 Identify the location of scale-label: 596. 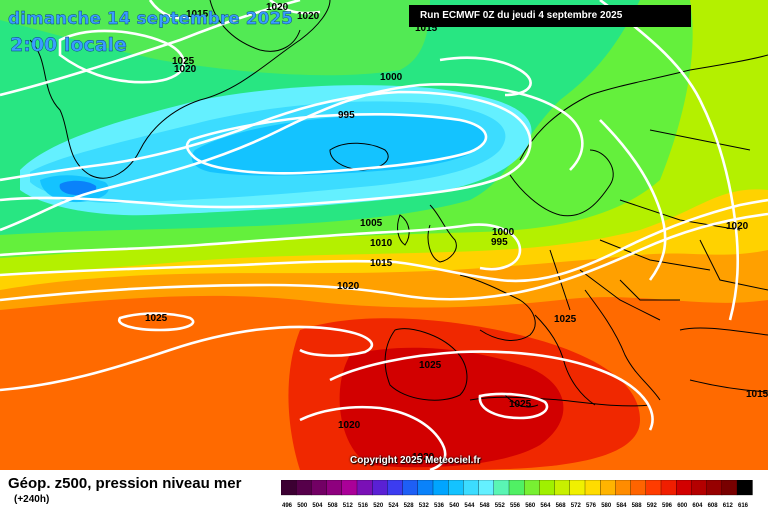
(667, 506).